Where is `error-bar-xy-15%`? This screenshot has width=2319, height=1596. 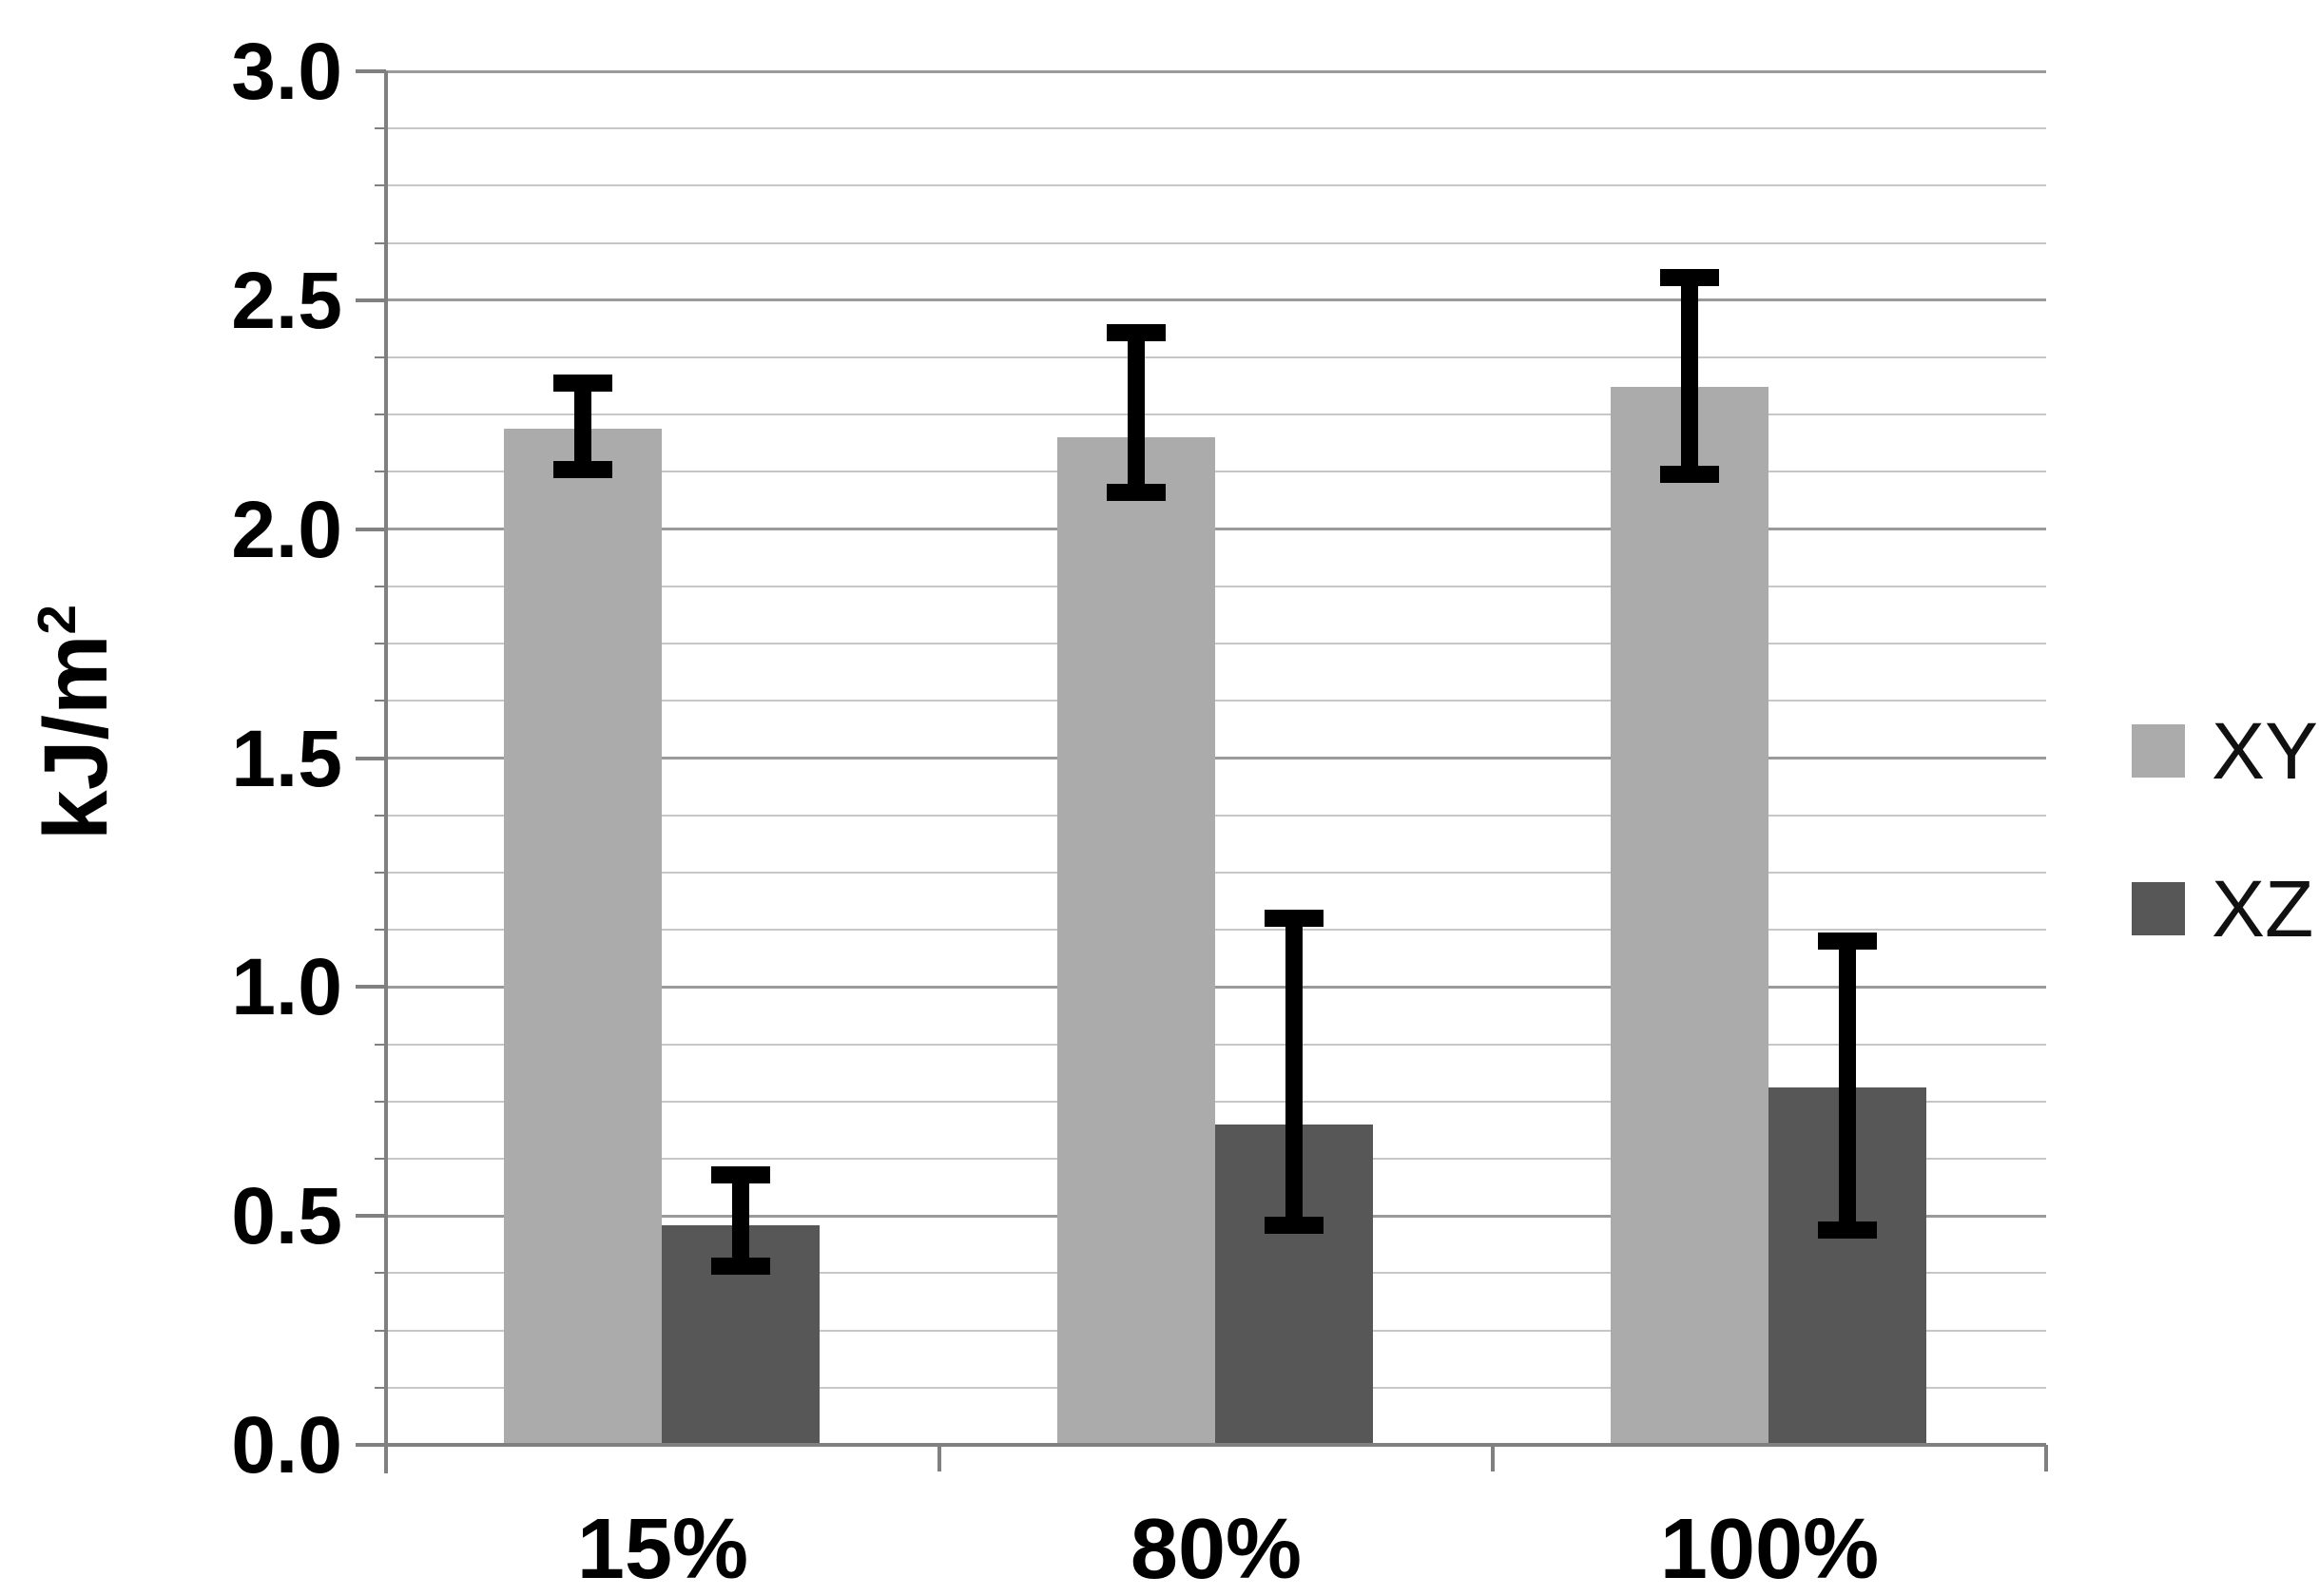
error-bar-xy-15% is located at coordinates (582, 426).